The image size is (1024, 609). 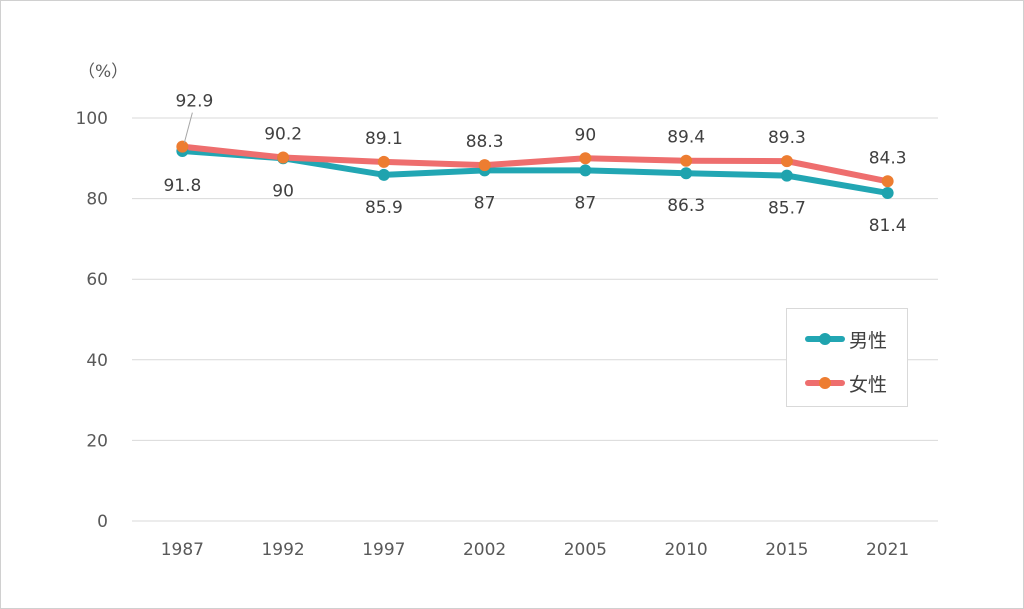 What do you see at coordinates (786, 550) in the screenshot?
I see `x-tick-label-2015: 2015` at bounding box center [786, 550].